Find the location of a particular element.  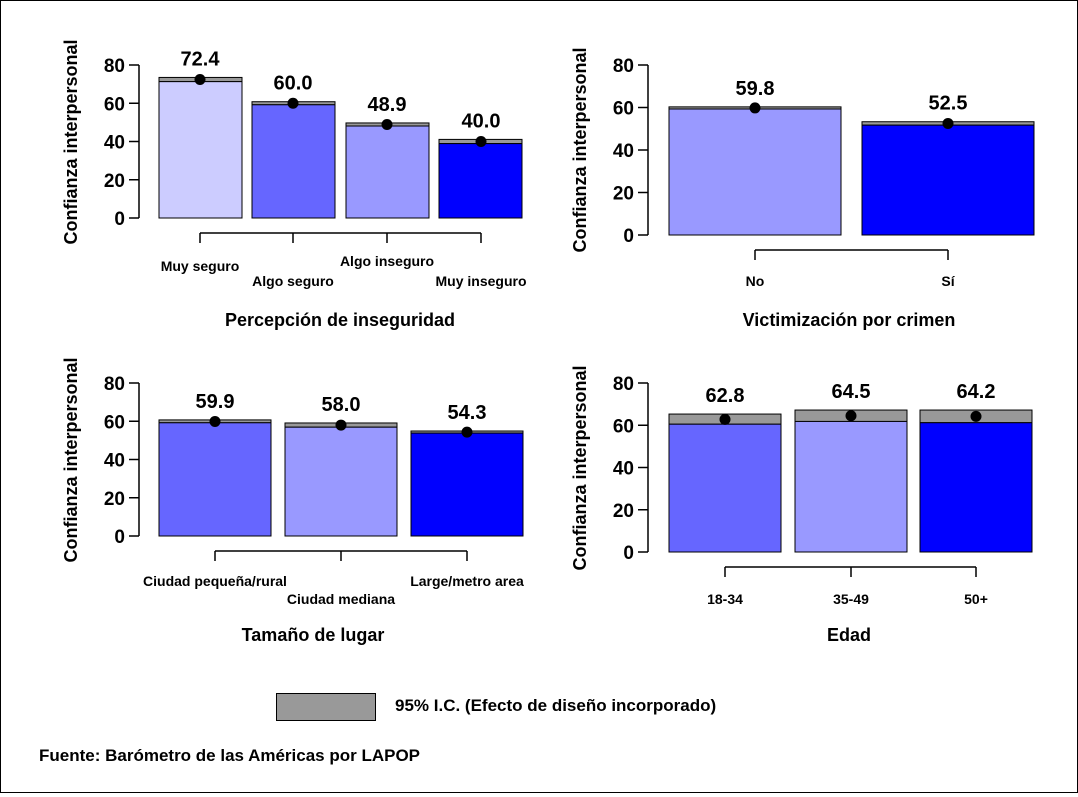

x-tick-label: No is located at coordinates (755, 281).